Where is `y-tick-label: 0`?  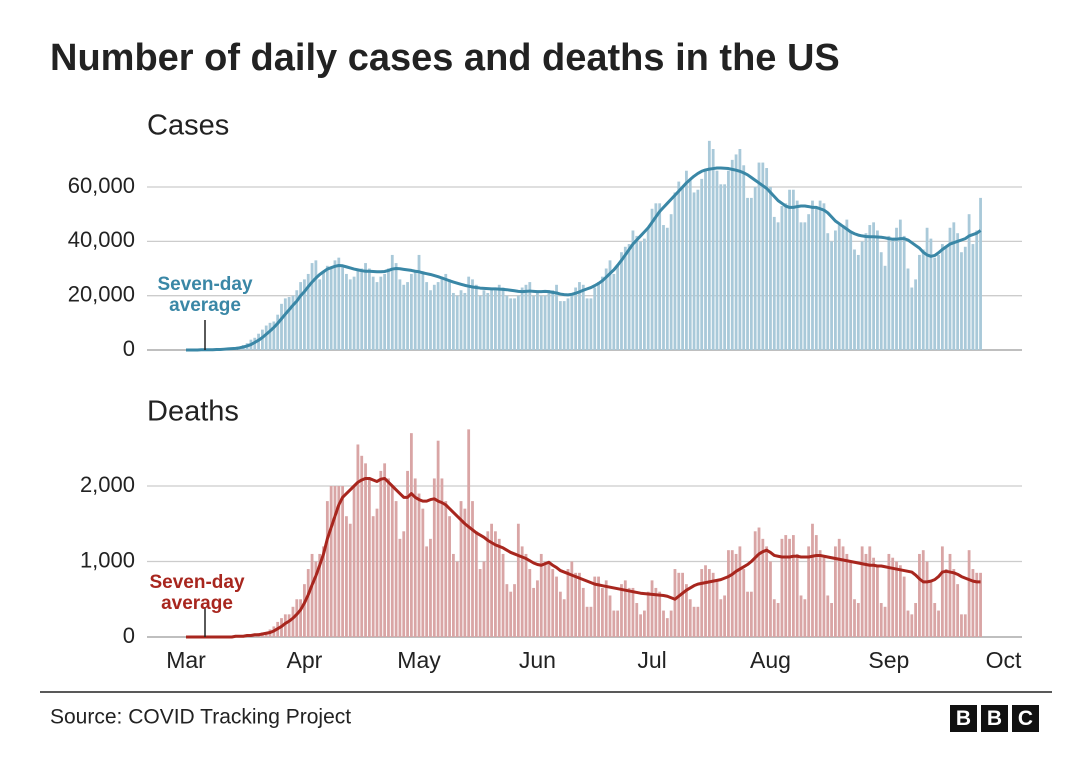
y-tick-label: 0 is located at coordinates (129, 348).